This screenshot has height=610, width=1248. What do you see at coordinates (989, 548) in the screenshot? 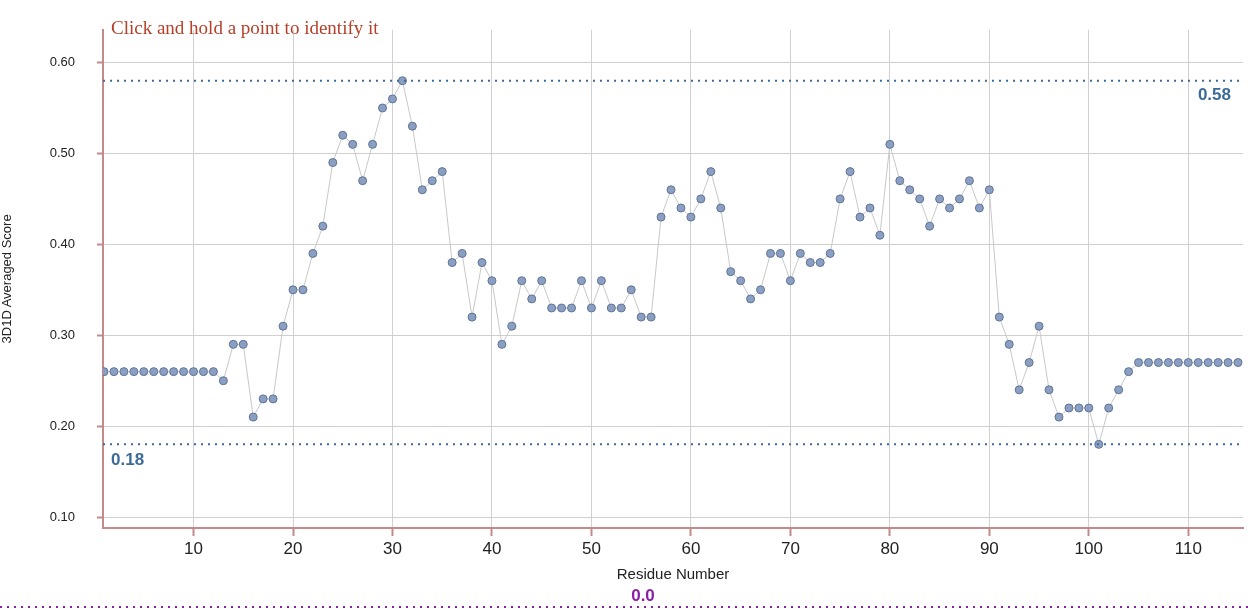
I see `x-tick-label: 90` at bounding box center [989, 548].